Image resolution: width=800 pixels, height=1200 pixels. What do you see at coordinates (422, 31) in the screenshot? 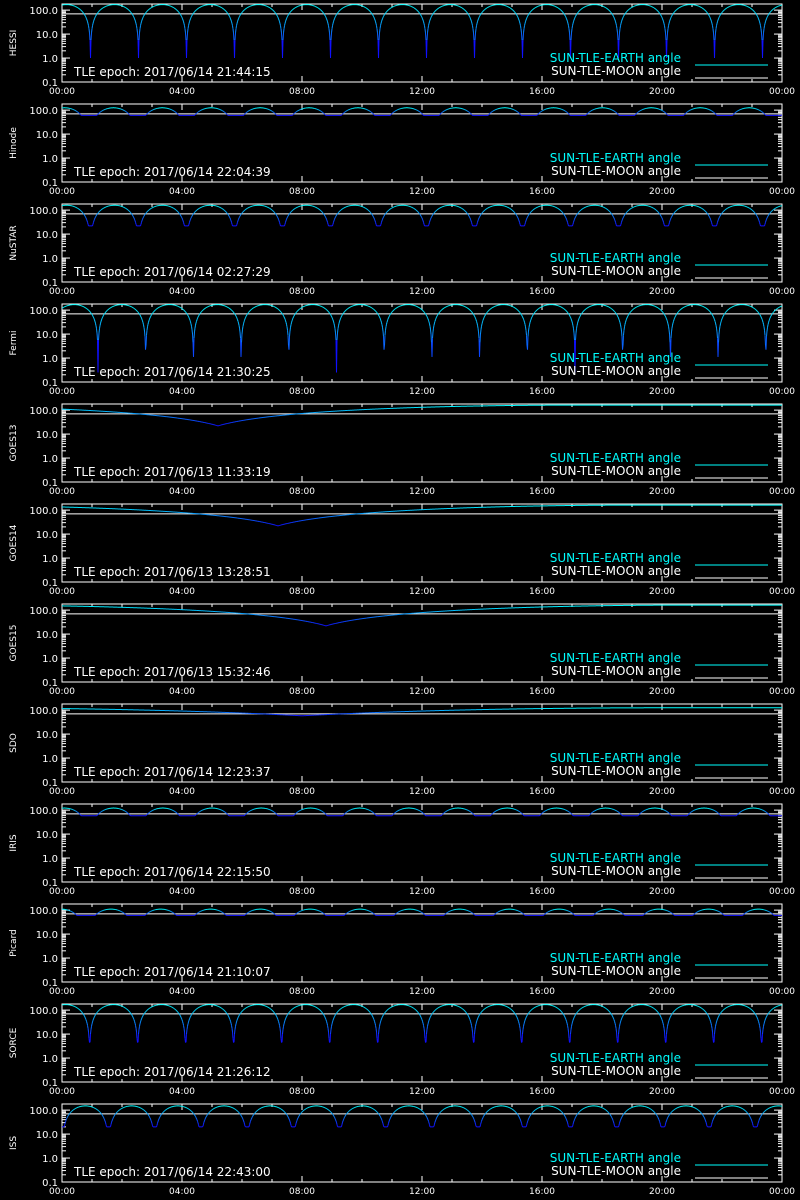
I see `data-area` at bounding box center [422, 31].